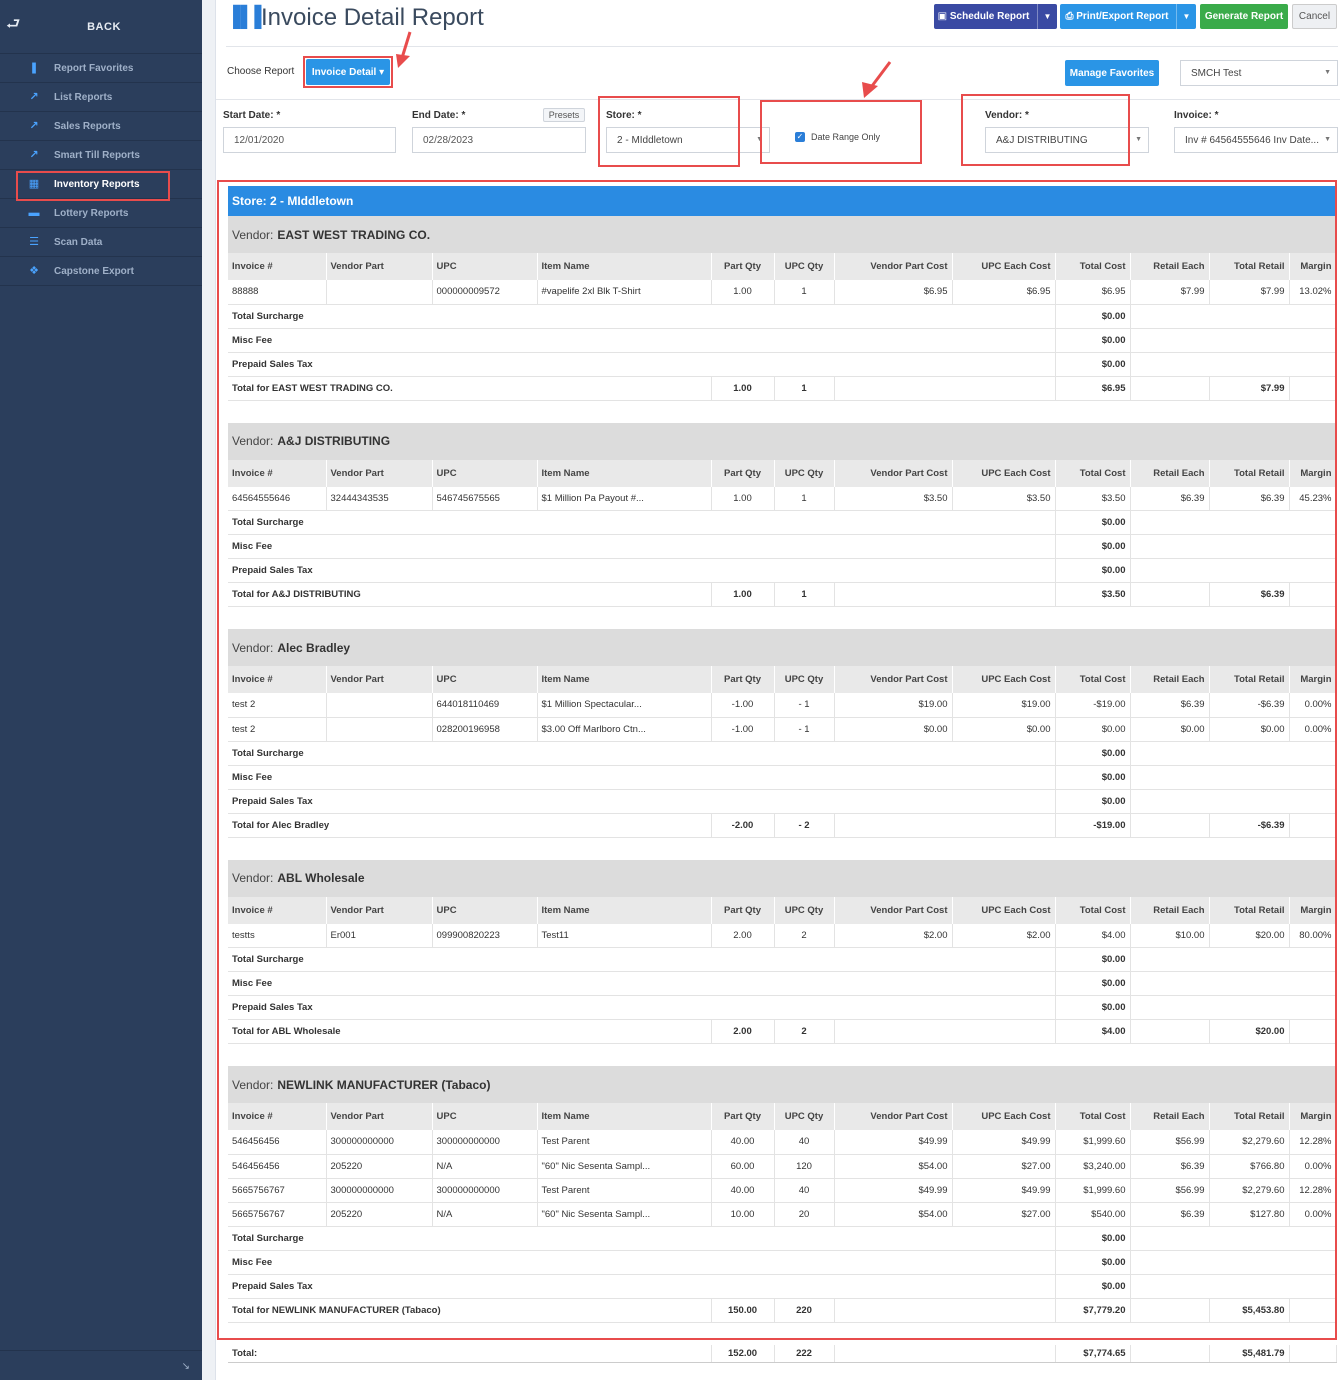 The height and width of the screenshot is (1380, 1340). I want to click on generate-report-button: Generate Report, so click(1244, 16).